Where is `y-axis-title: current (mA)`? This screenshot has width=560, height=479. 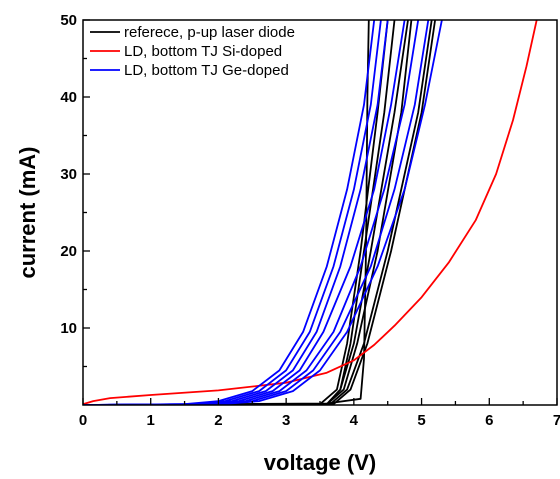
y-axis-title: current (mA) is located at coordinates (27, 212).